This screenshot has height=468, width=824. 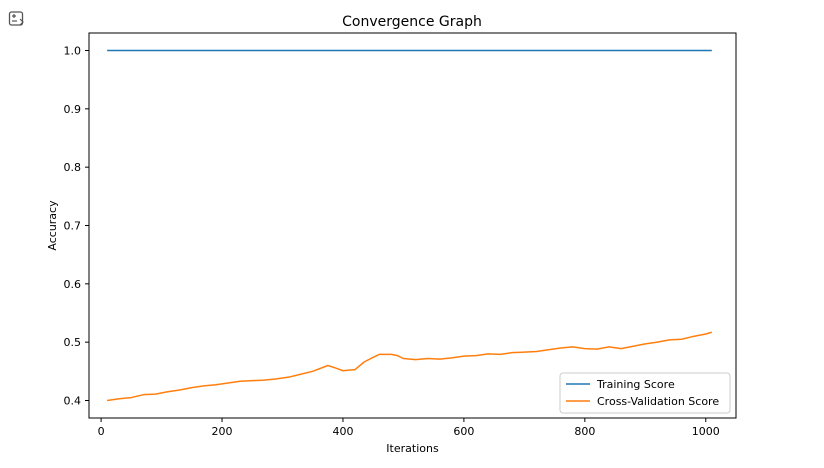 I want to click on chart-title: Convergence Graph, so click(x=412, y=22).